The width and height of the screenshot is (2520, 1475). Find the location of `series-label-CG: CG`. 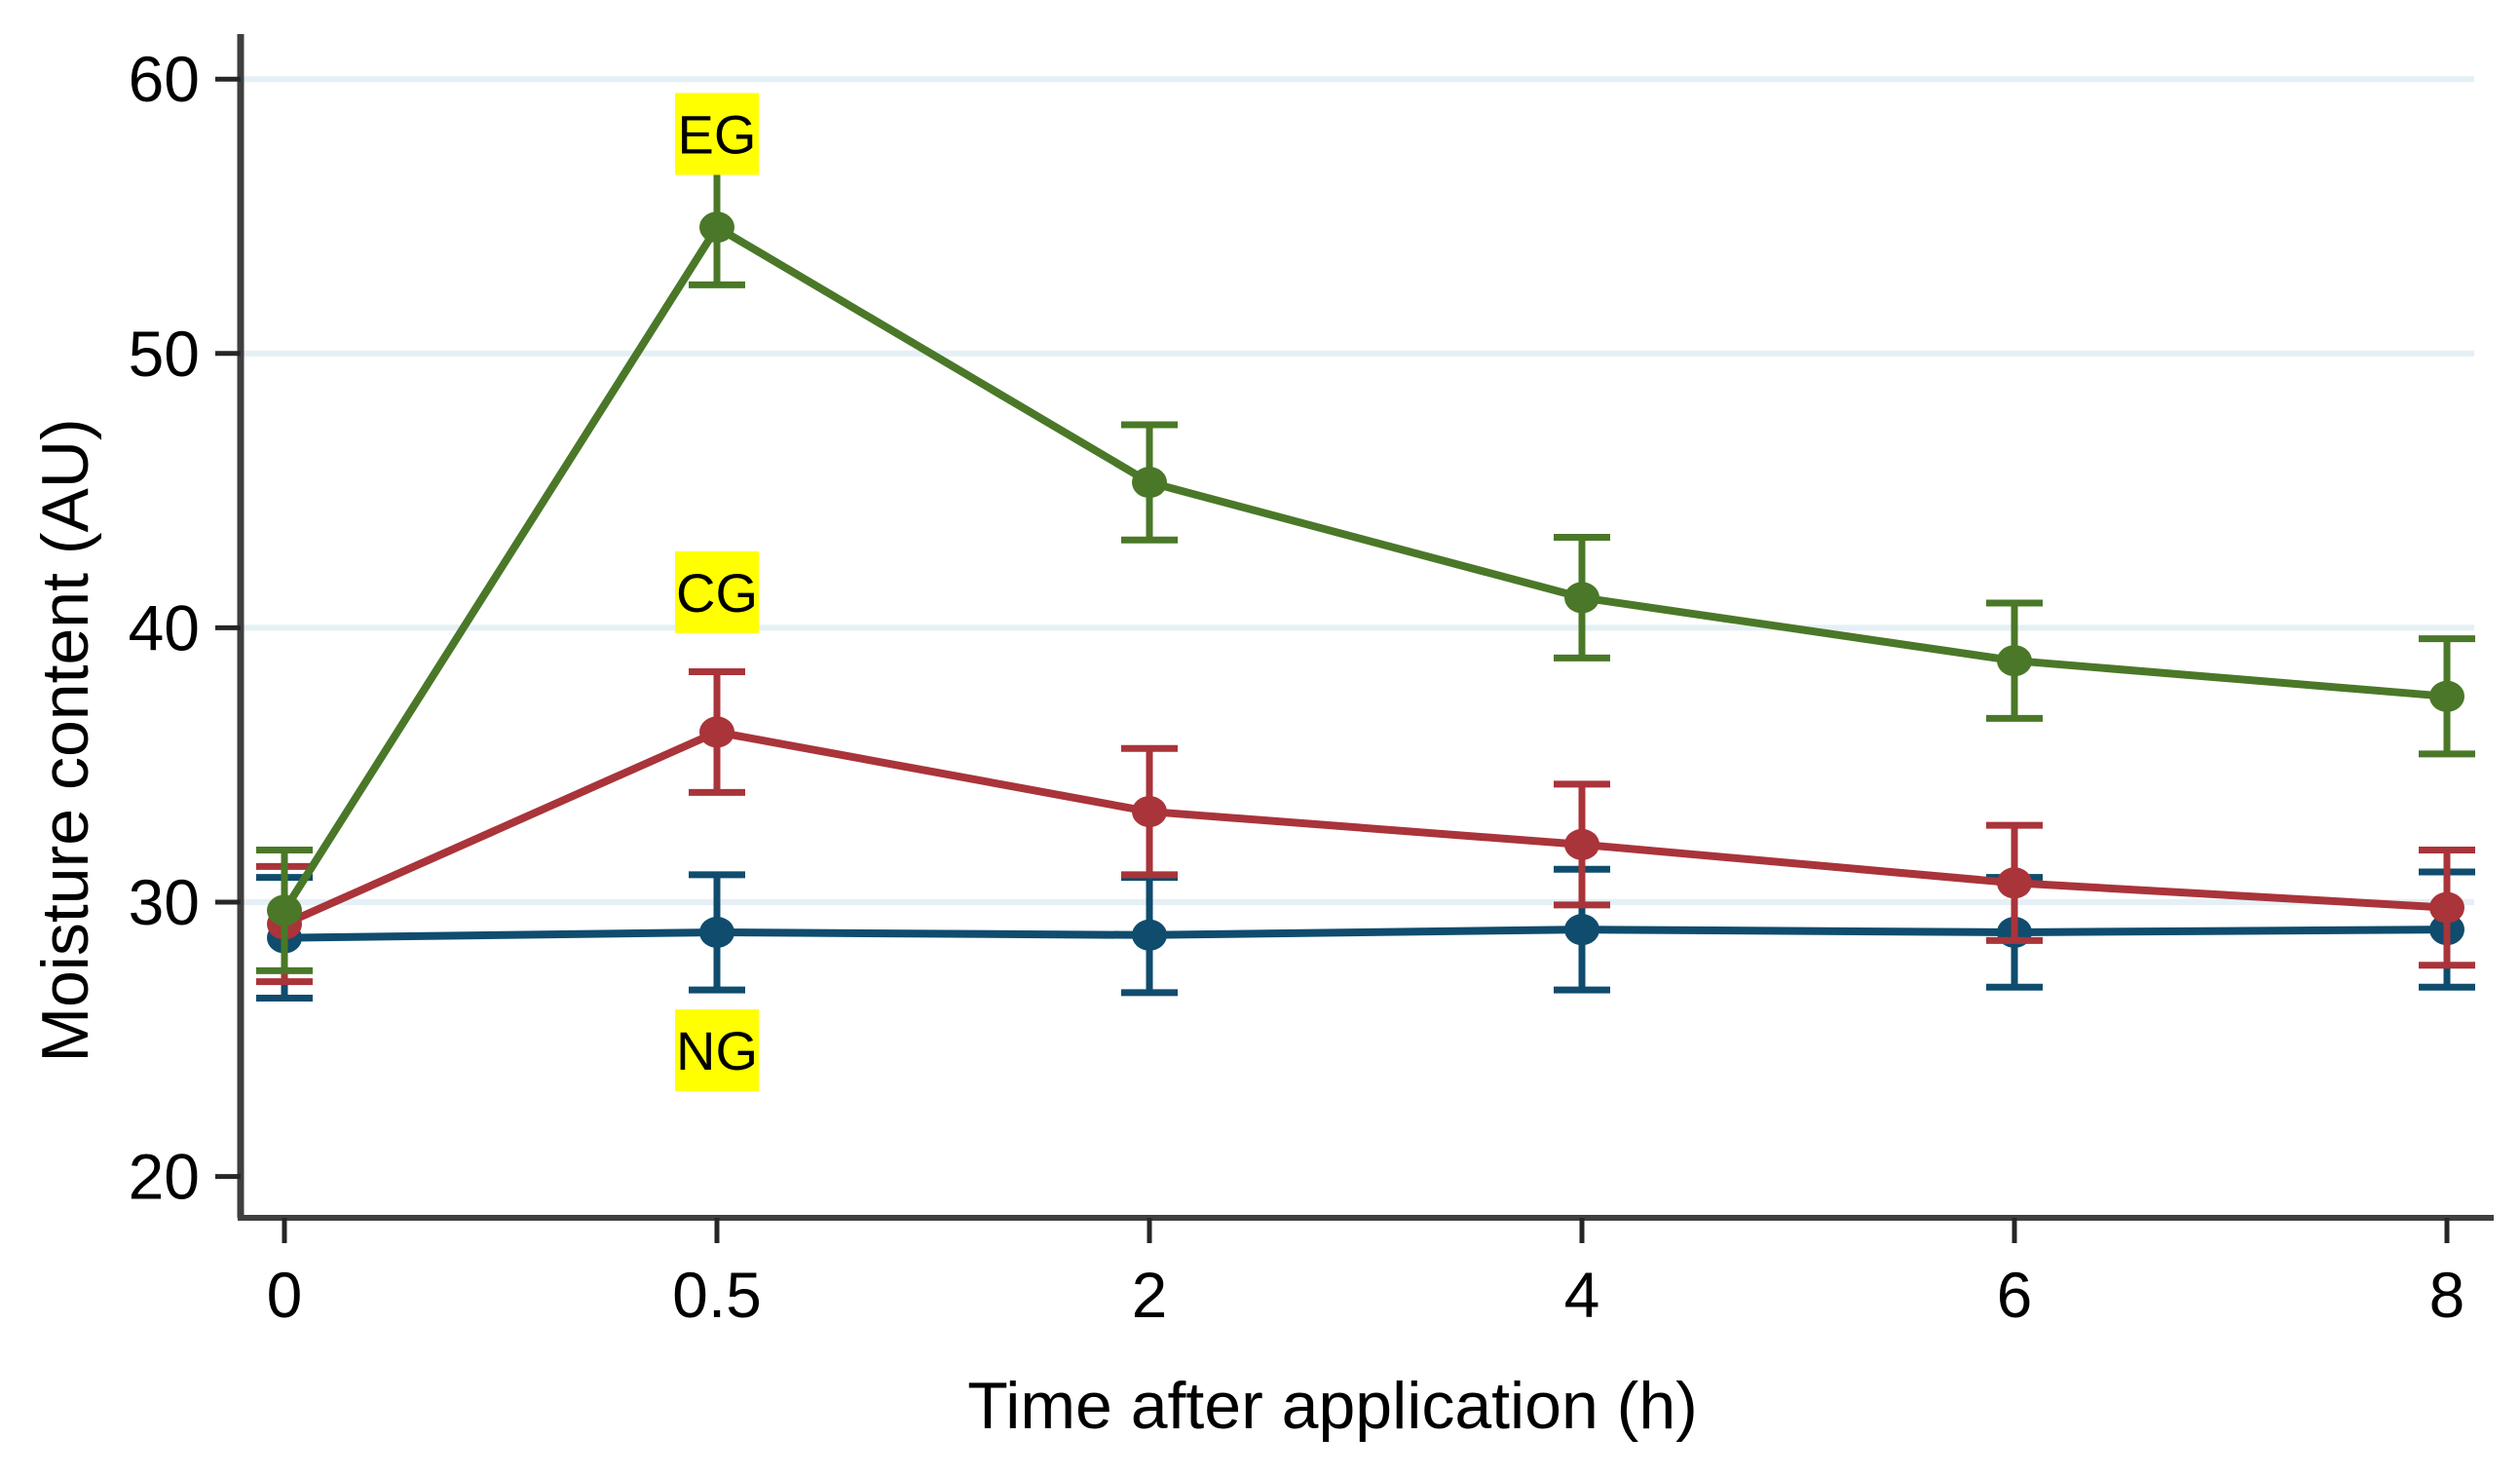

series-label-CG: CG is located at coordinates (717, 591).